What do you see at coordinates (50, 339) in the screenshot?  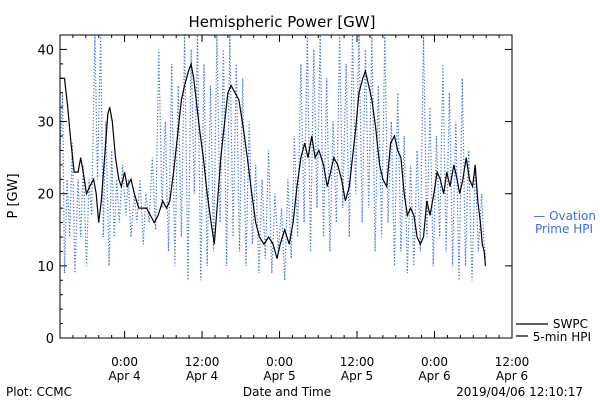 I see `y-tick-label-0: 0` at bounding box center [50, 339].